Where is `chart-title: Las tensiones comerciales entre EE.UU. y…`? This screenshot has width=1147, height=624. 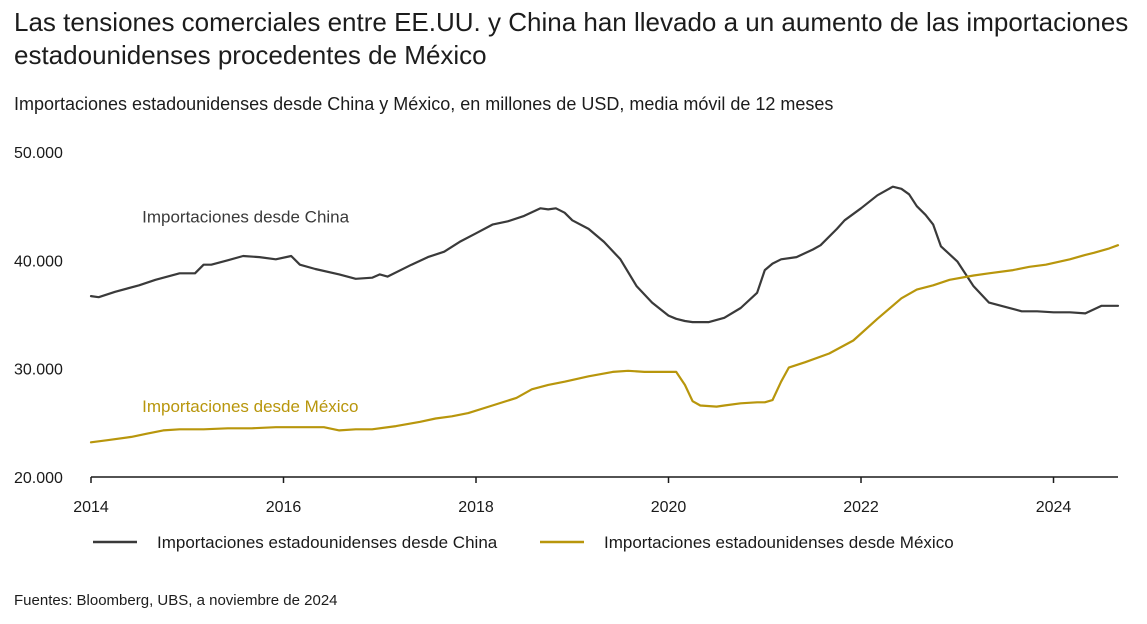
chart-title: Las tensiones comerciales entre EE.UU. y… is located at coordinates (571, 38).